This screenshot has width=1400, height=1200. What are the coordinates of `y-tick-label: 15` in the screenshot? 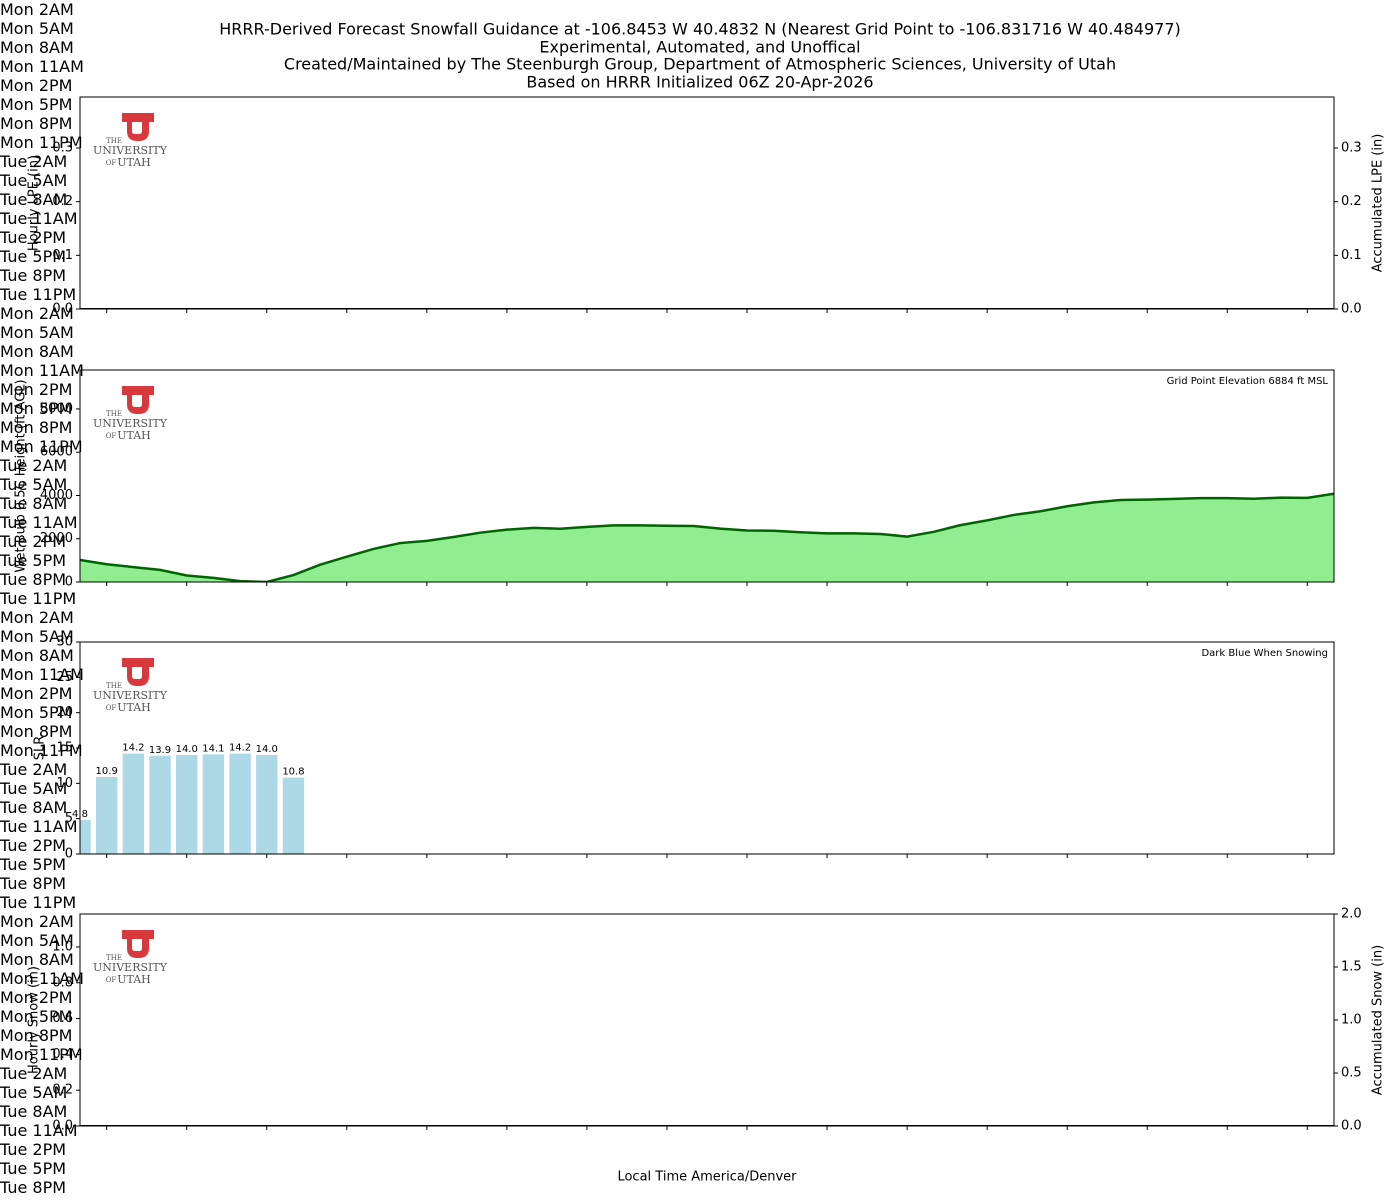 It's located at (64, 748).